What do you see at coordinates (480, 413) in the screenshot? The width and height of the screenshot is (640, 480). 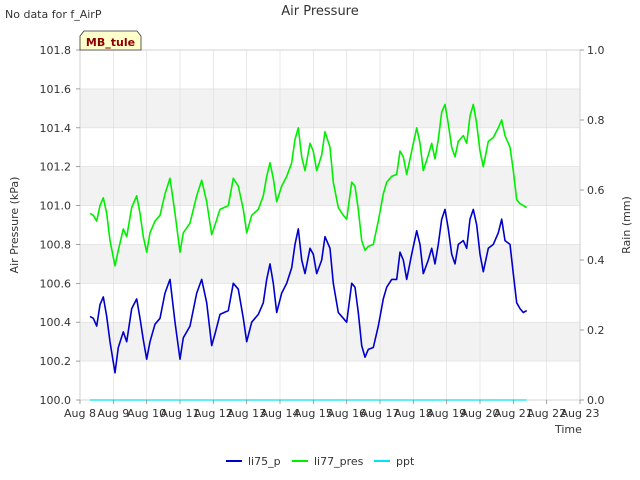 I see `x-tick-label: Aug 20` at bounding box center [480, 413].